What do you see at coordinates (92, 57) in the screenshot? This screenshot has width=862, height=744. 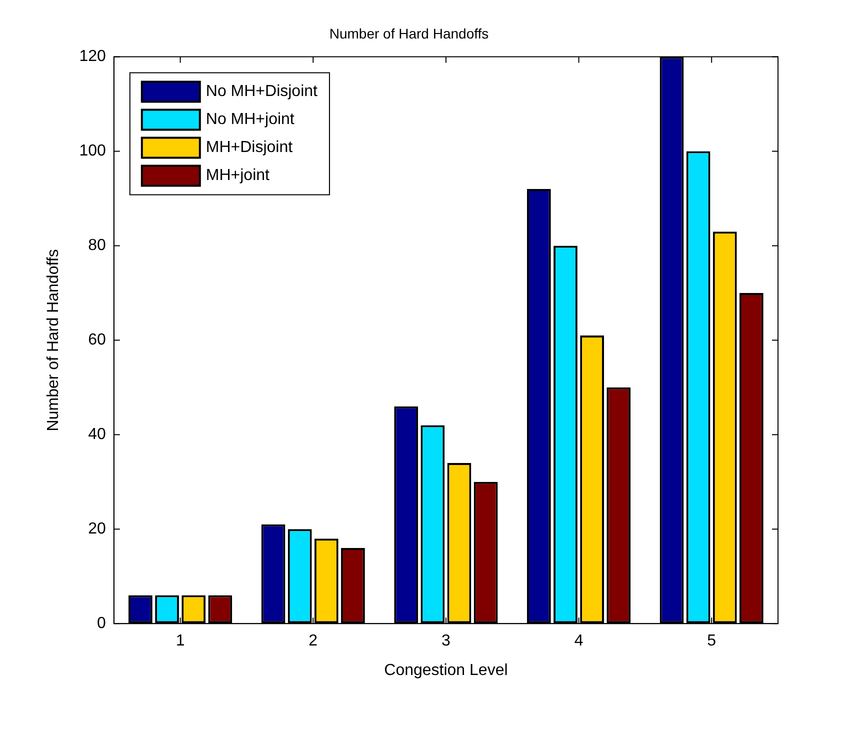 I see `y-tick-label: 120` at bounding box center [92, 57].